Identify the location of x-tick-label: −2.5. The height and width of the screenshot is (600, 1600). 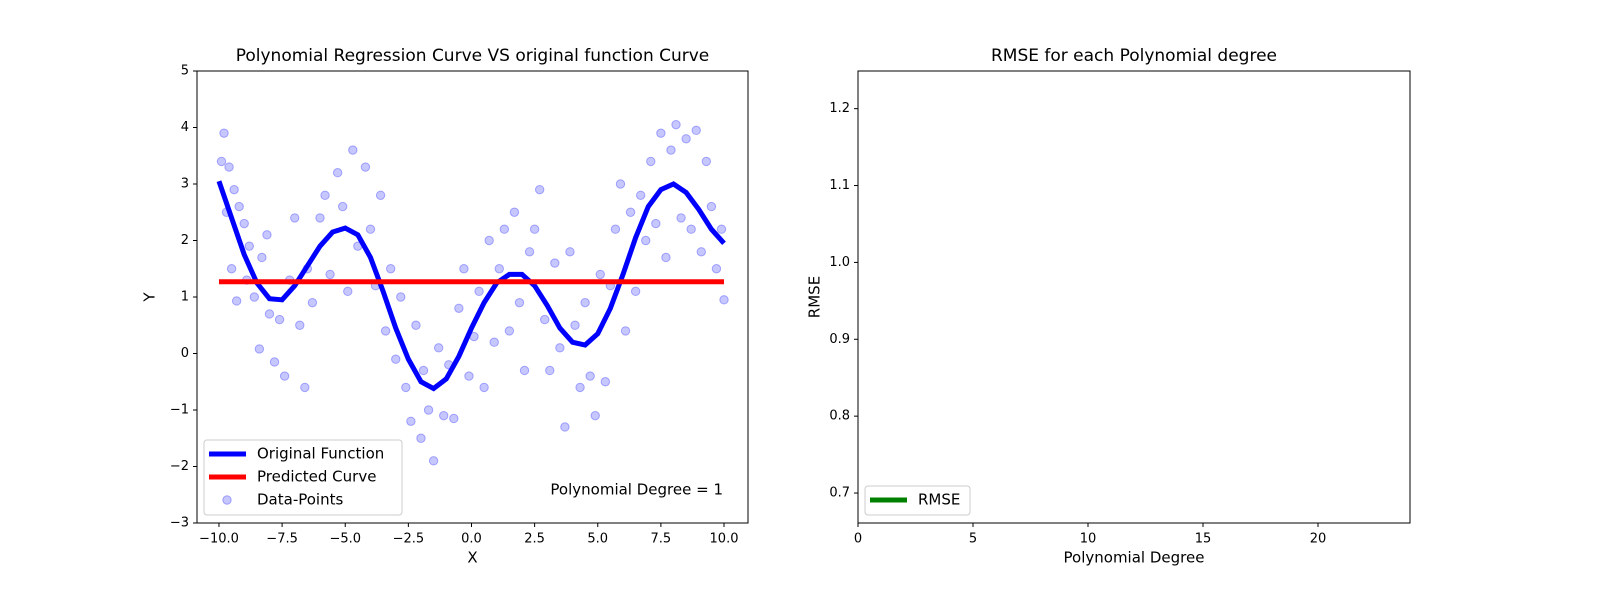
(409, 539).